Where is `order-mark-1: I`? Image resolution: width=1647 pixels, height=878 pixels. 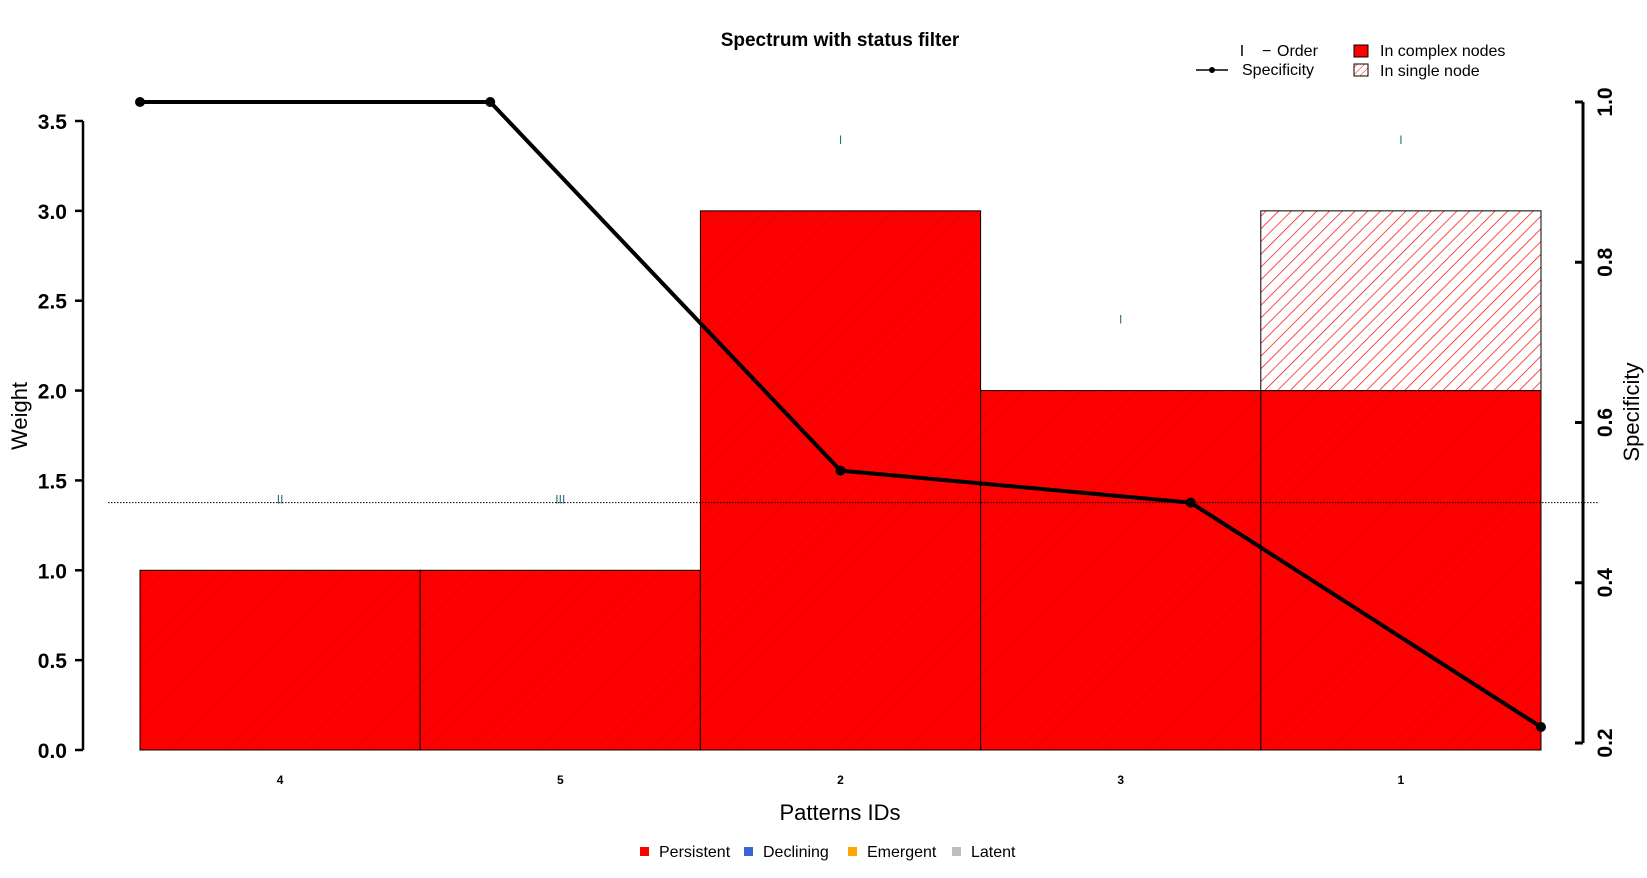
order-mark-1: I is located at coordinates (1400, 140).